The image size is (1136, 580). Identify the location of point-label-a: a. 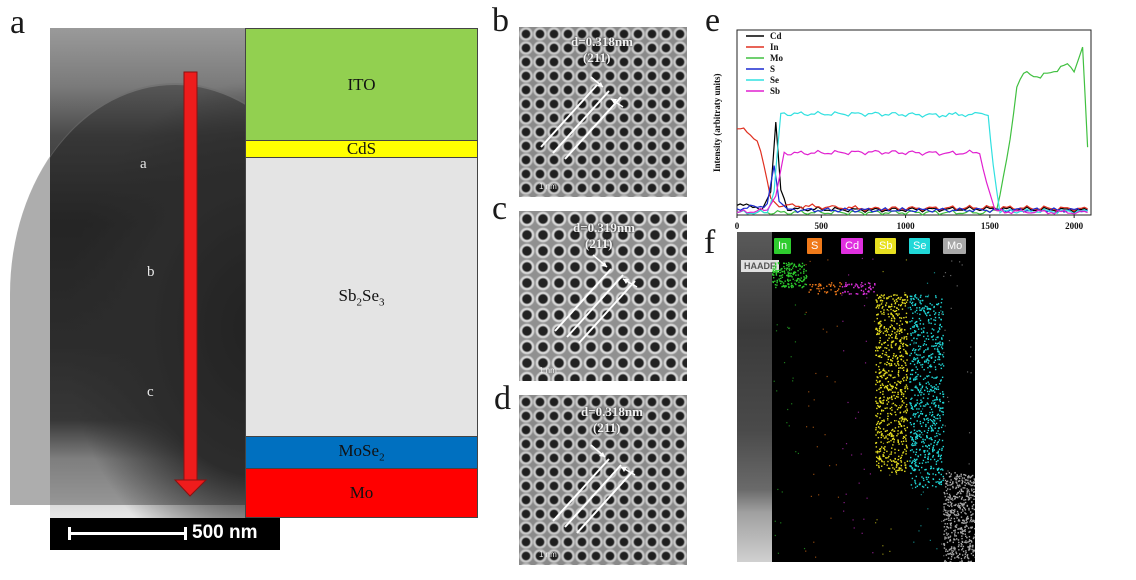
(143, 164).